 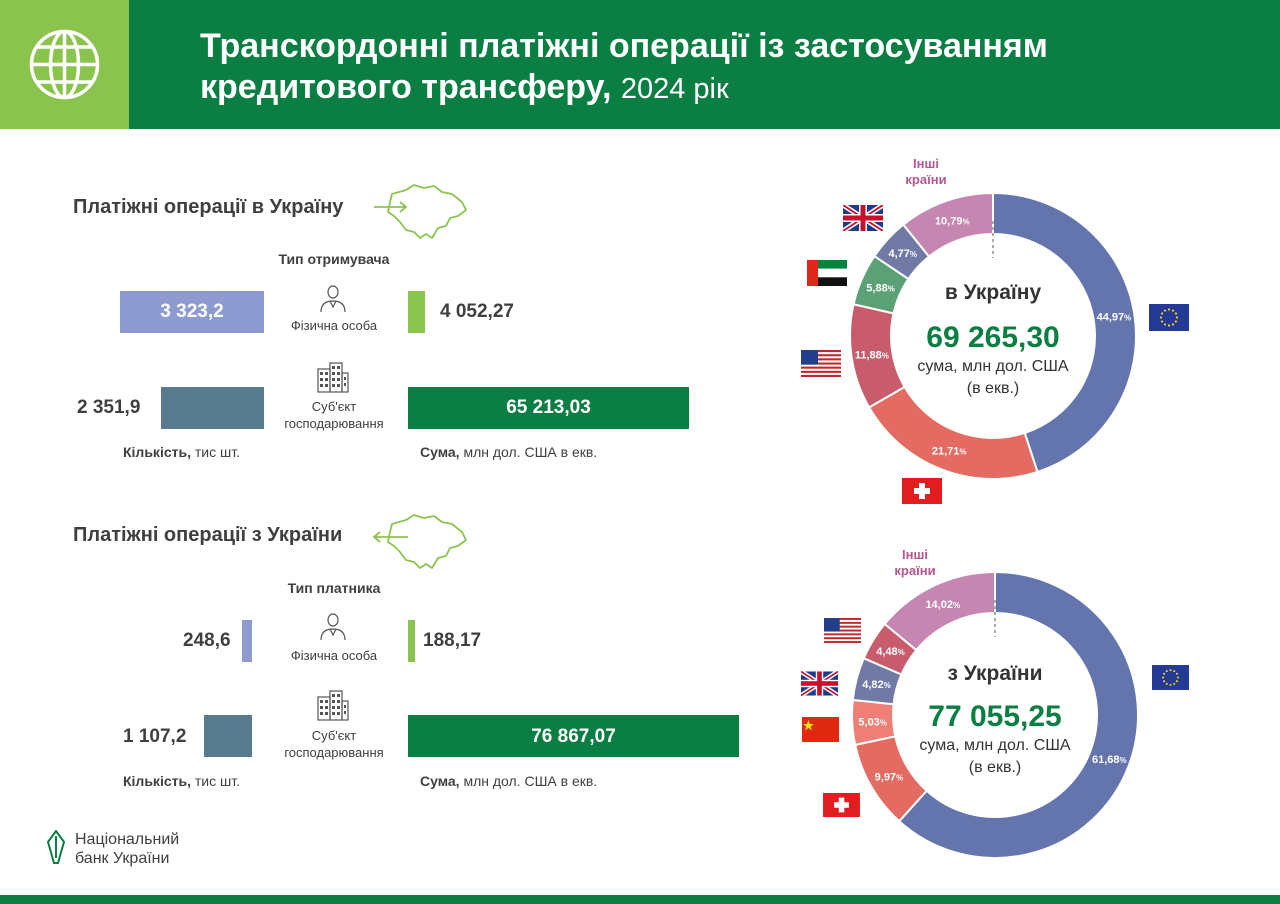 What do you see at coordinates (416, 312) in the screenshot?
I see `incoming-sum-individual-bar` at bounding box center [416, 312].